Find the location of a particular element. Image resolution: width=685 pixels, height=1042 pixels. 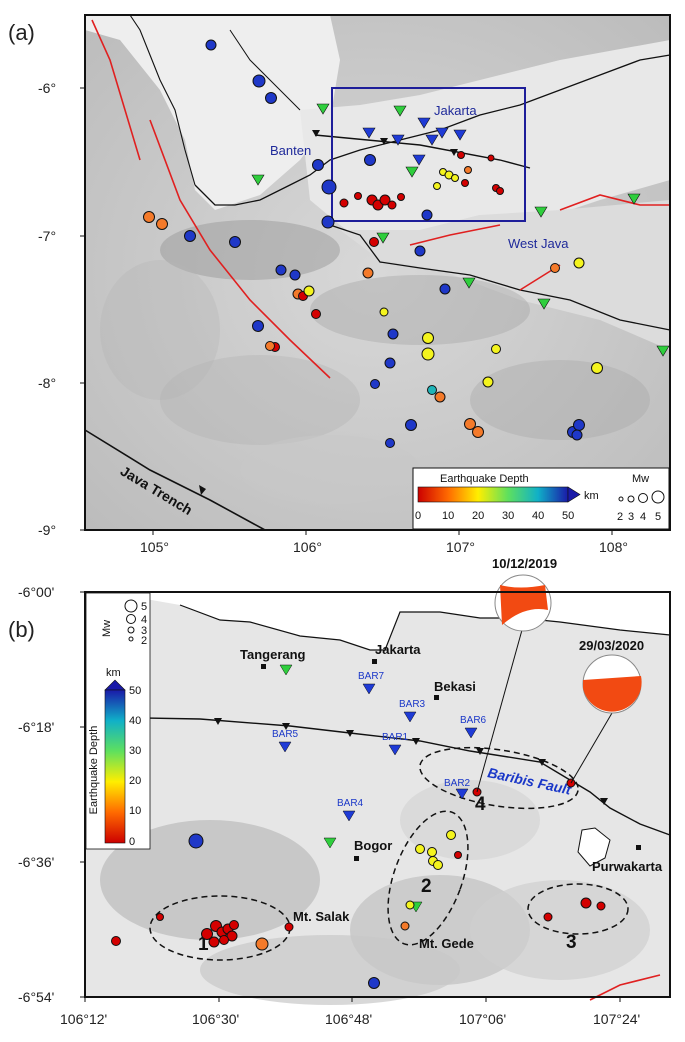

panel-b-label: (b) is located at coordinates (21, 629).